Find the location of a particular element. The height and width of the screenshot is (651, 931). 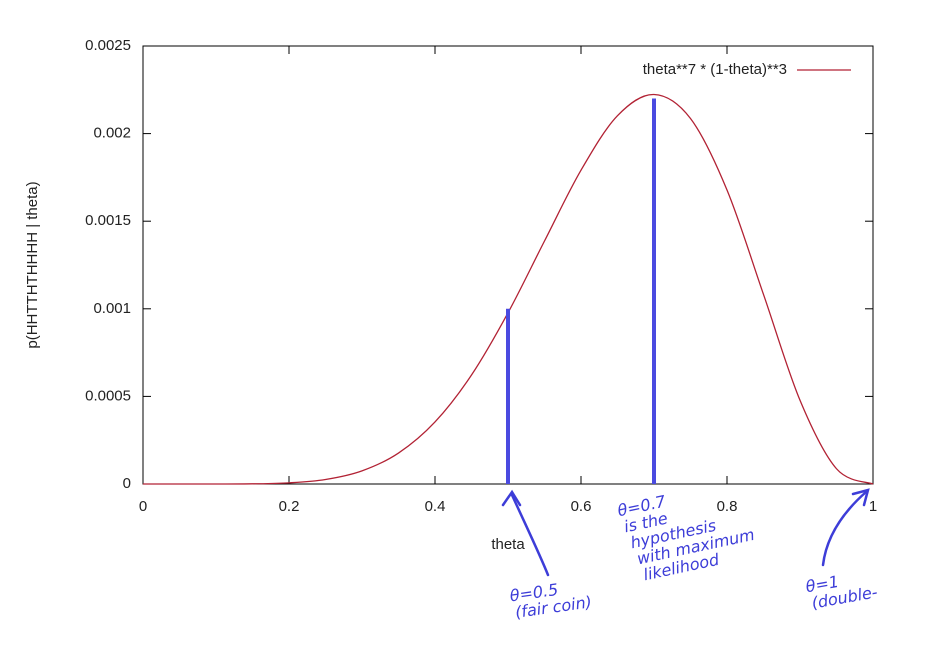

y-tick-label: 0.0015 is located at coordinates (108, 220).